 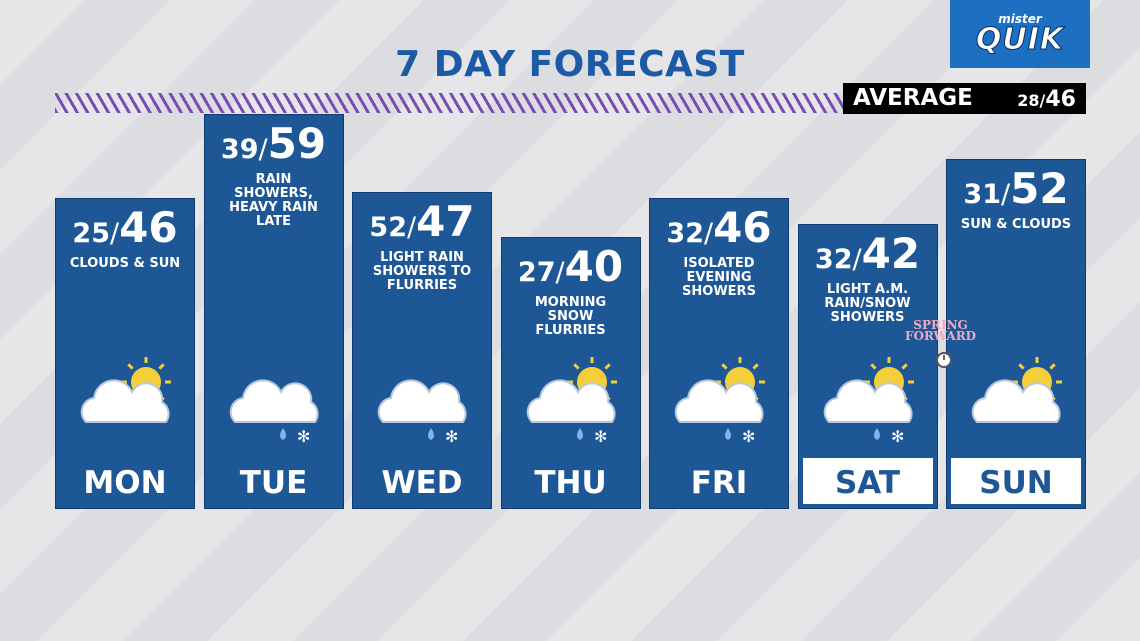 What do you see at coordinates (867, 303) in the screenshot?
I see `description: LIGHT A.M. RAIN/SNOW SHOWERS` at bounding box center [867, 303].